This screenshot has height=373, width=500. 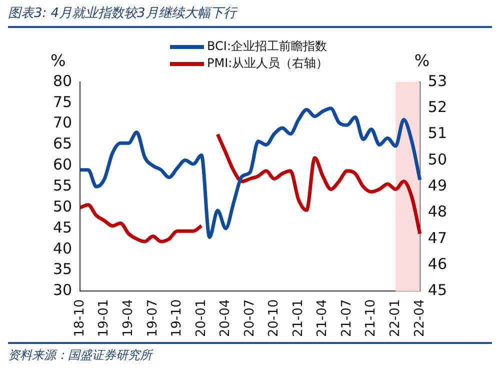 I want to click on legend-label: PMI:从业人员（右轴）, so click(x=267, y=63).